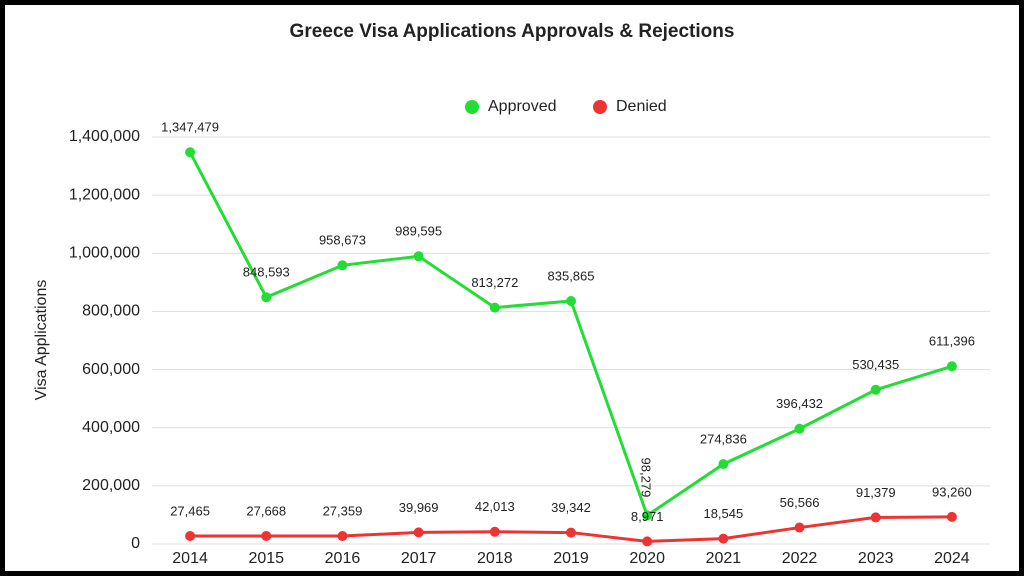  I want to click on value-label: 39,342, so click(571, 507).